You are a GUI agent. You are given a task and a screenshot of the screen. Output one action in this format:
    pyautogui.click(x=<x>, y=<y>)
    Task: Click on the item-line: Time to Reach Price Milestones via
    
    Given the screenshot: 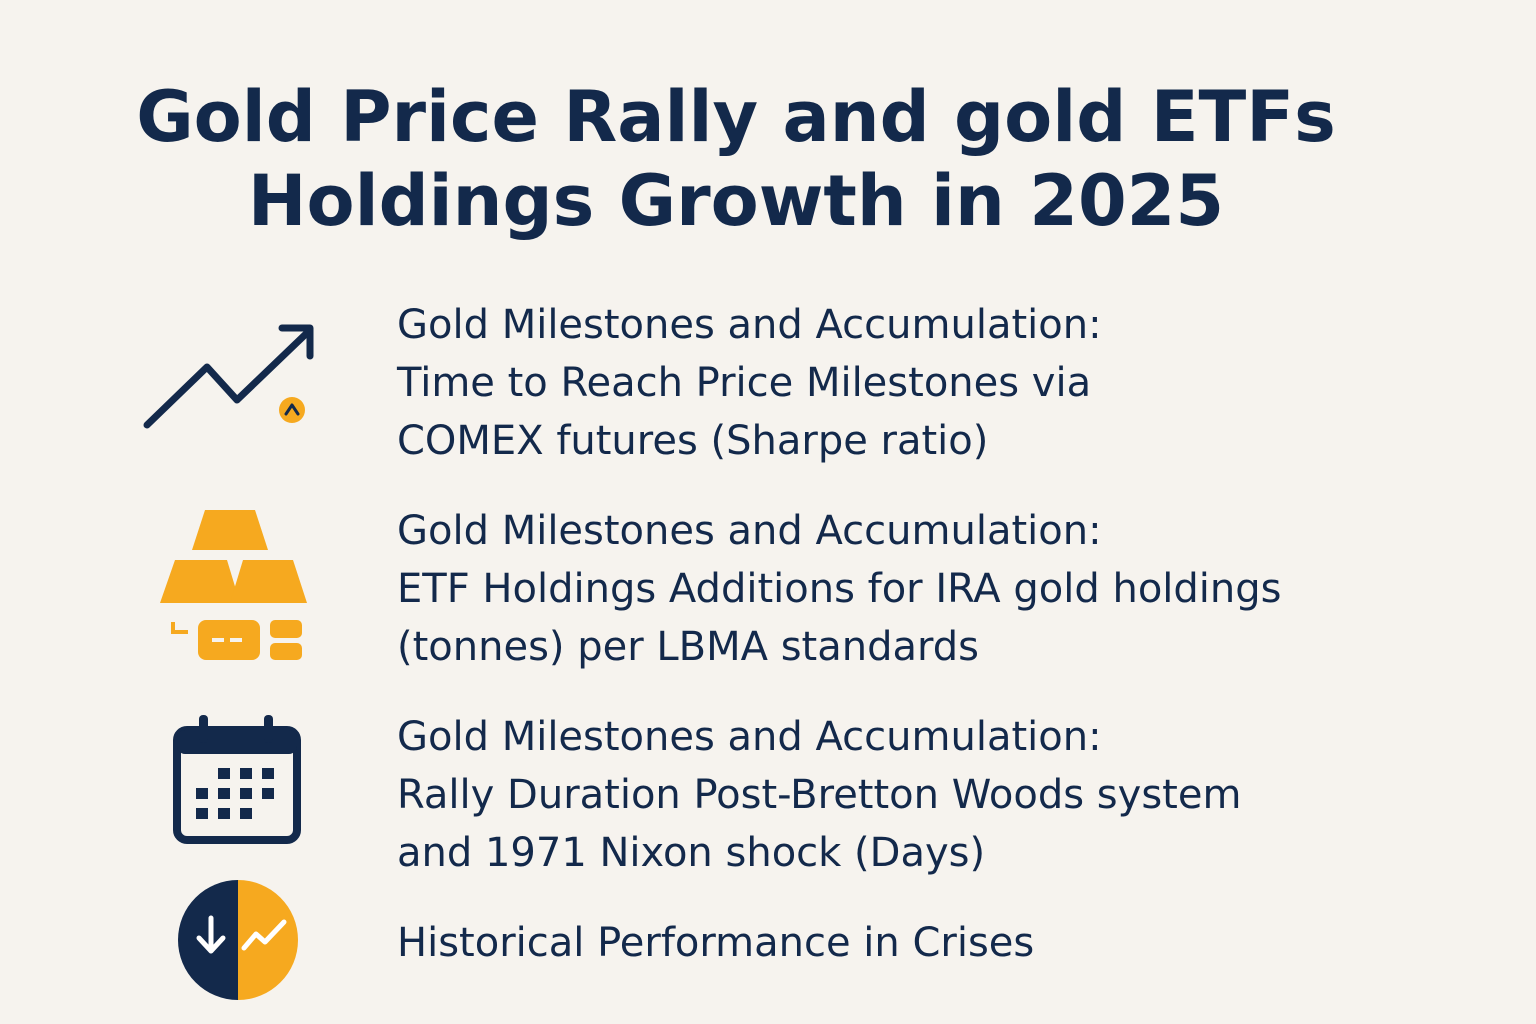 What is the action you would take?
    pyautogui.click(x=743, y=383)
    